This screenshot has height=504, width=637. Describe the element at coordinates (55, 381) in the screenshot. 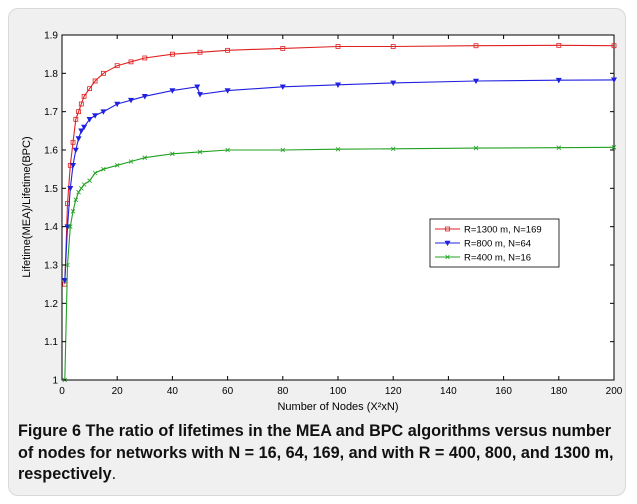

I see `y-tick-label: 1` at that location.